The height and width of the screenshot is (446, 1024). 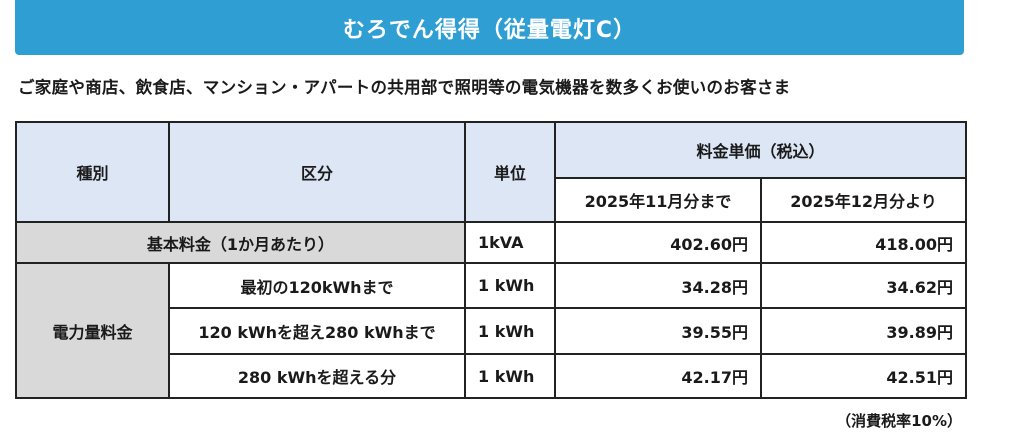 I want to click on header-unit: 単位, so click(x=510, y=172).